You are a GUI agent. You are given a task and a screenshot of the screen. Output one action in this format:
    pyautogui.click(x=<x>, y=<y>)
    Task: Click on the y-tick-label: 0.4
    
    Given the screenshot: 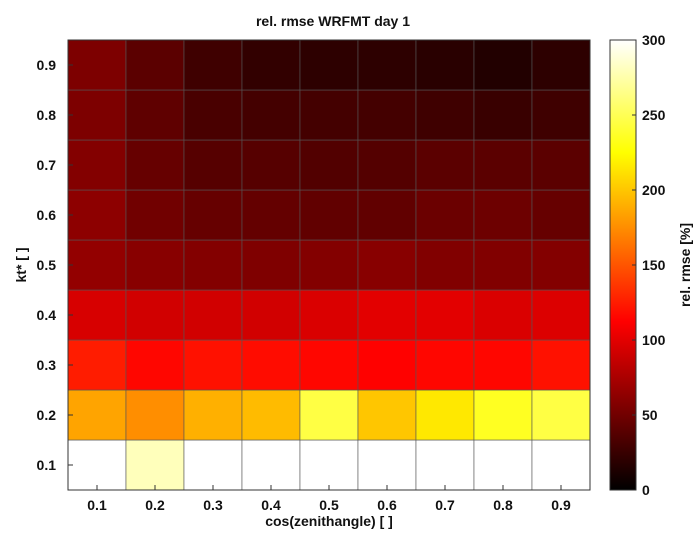 What is the action you would take?
    pyautogui.click(x=47, y=315)
    